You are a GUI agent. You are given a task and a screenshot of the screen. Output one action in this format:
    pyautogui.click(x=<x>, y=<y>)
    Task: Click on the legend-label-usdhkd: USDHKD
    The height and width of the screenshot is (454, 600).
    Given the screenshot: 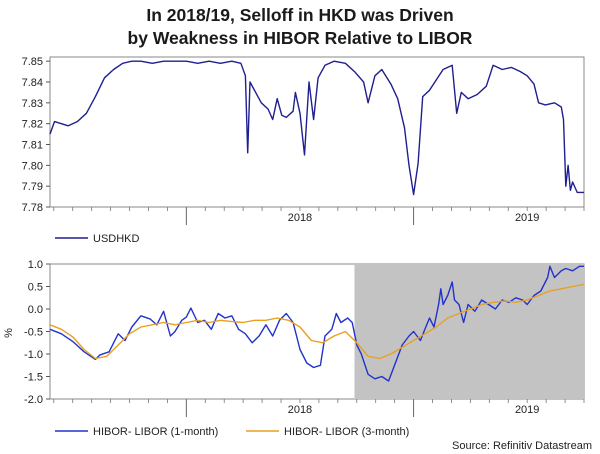 What is the action you would take?
    pyautogui.click(x=116, y=239)
    